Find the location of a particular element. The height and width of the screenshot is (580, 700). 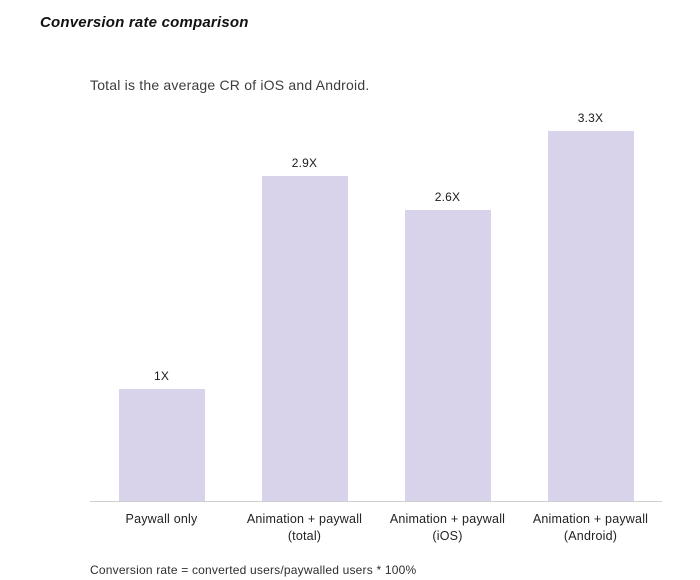

x-axis-label: Animation + paywall (iOS) is located at coordinates (447, 527).